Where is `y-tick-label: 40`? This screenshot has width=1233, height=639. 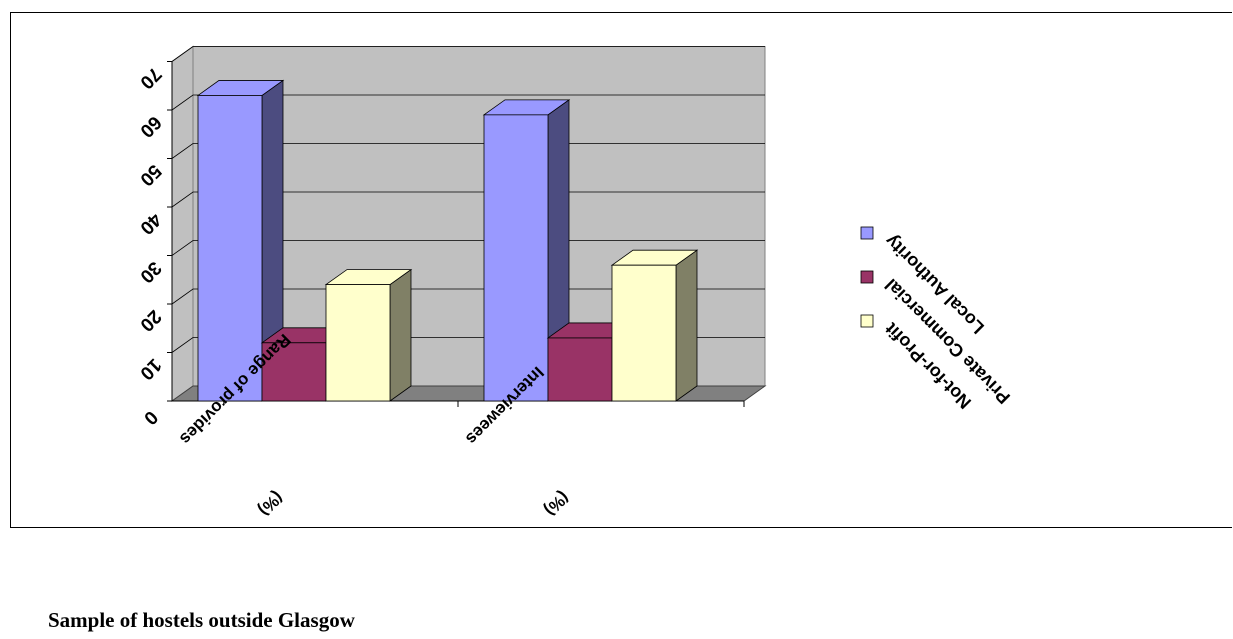 y-tick-label: 40 is located at coordinates (150, 223).